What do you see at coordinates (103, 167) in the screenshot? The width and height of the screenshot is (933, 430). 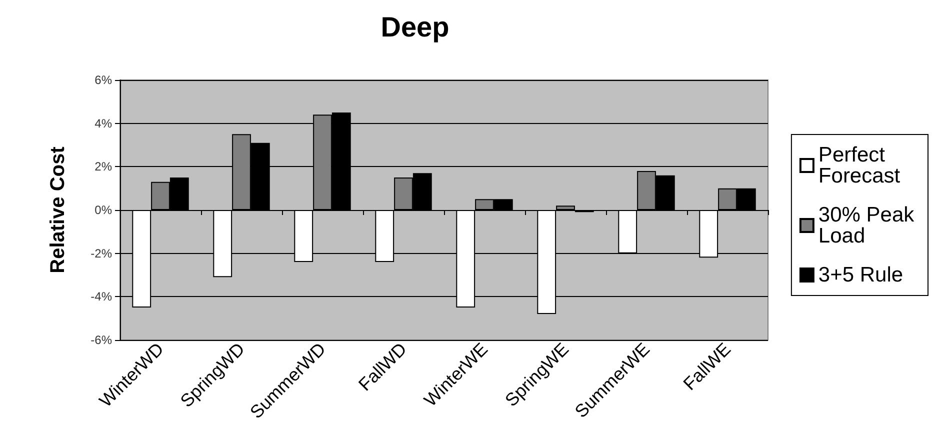 I see `y-tick-label: 2%` at bounding box center [103, 167].